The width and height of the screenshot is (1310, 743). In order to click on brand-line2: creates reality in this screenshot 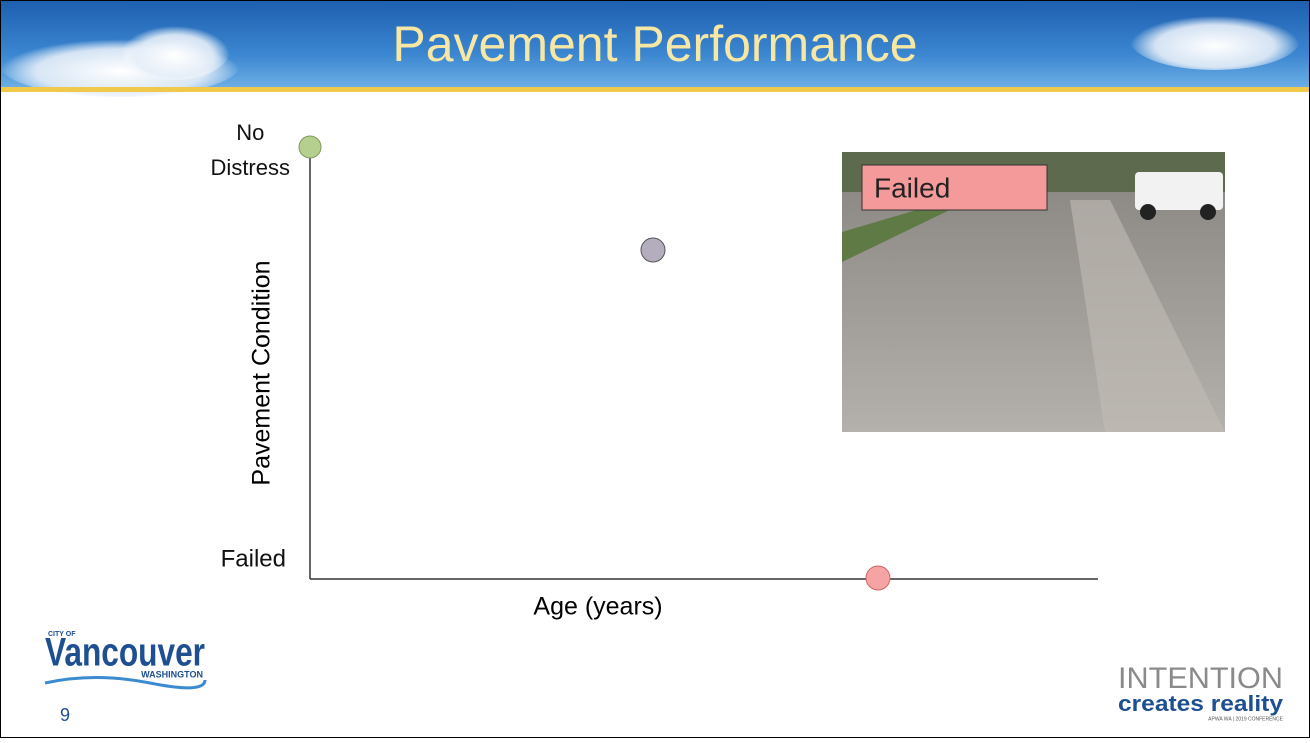, I will do `click(1201, 703)`.